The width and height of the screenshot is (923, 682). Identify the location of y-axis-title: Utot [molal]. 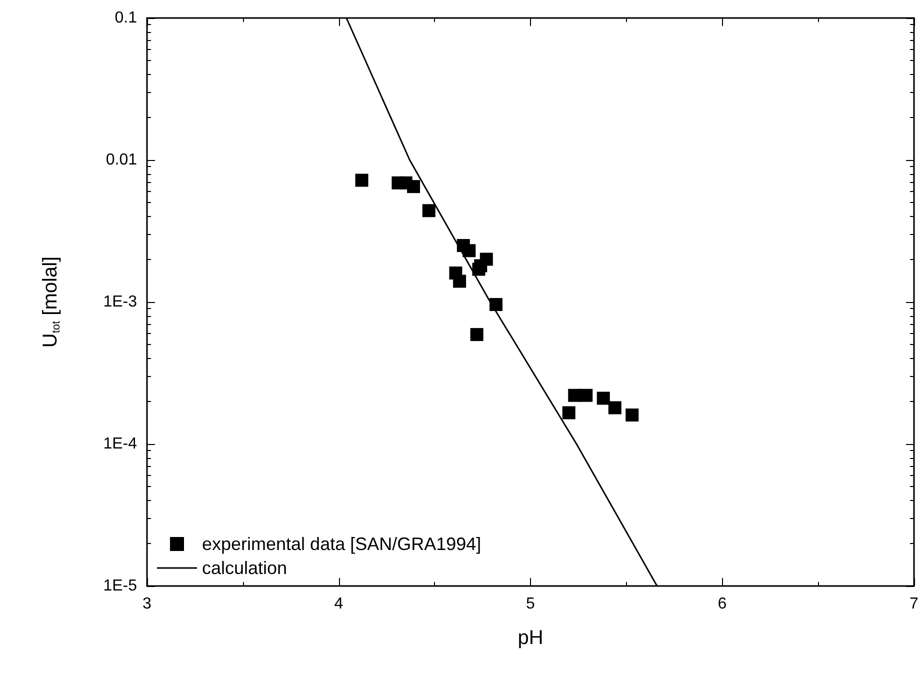
(51, 302).